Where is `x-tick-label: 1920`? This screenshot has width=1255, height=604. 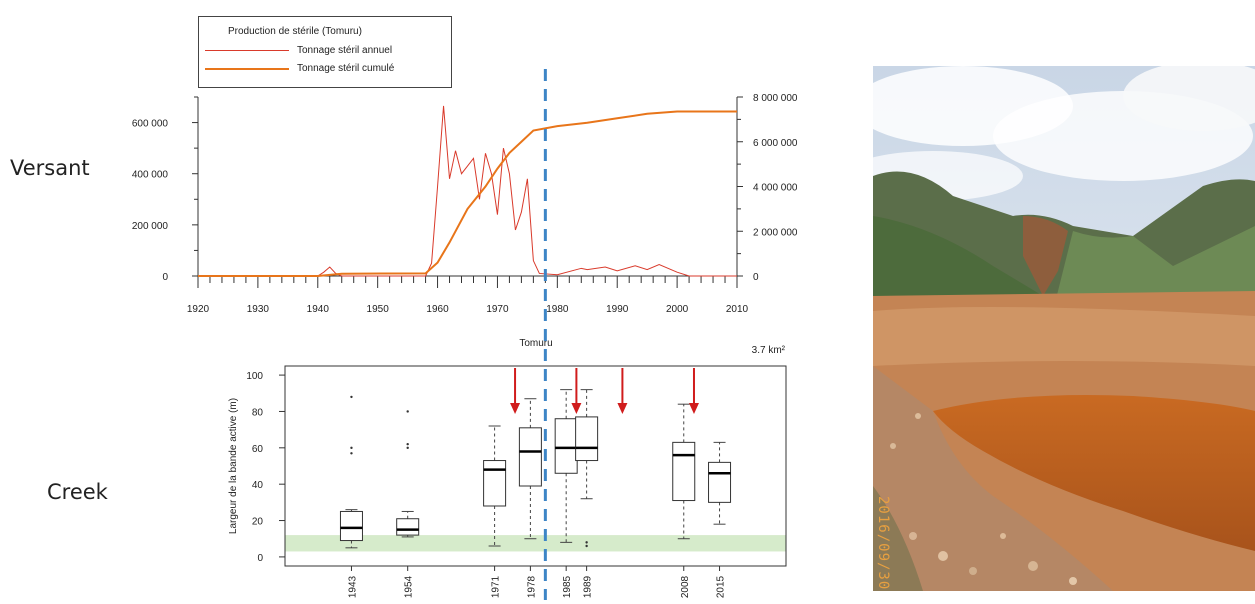 x-tick-label: 1920 is located at coordinates (198, 309).